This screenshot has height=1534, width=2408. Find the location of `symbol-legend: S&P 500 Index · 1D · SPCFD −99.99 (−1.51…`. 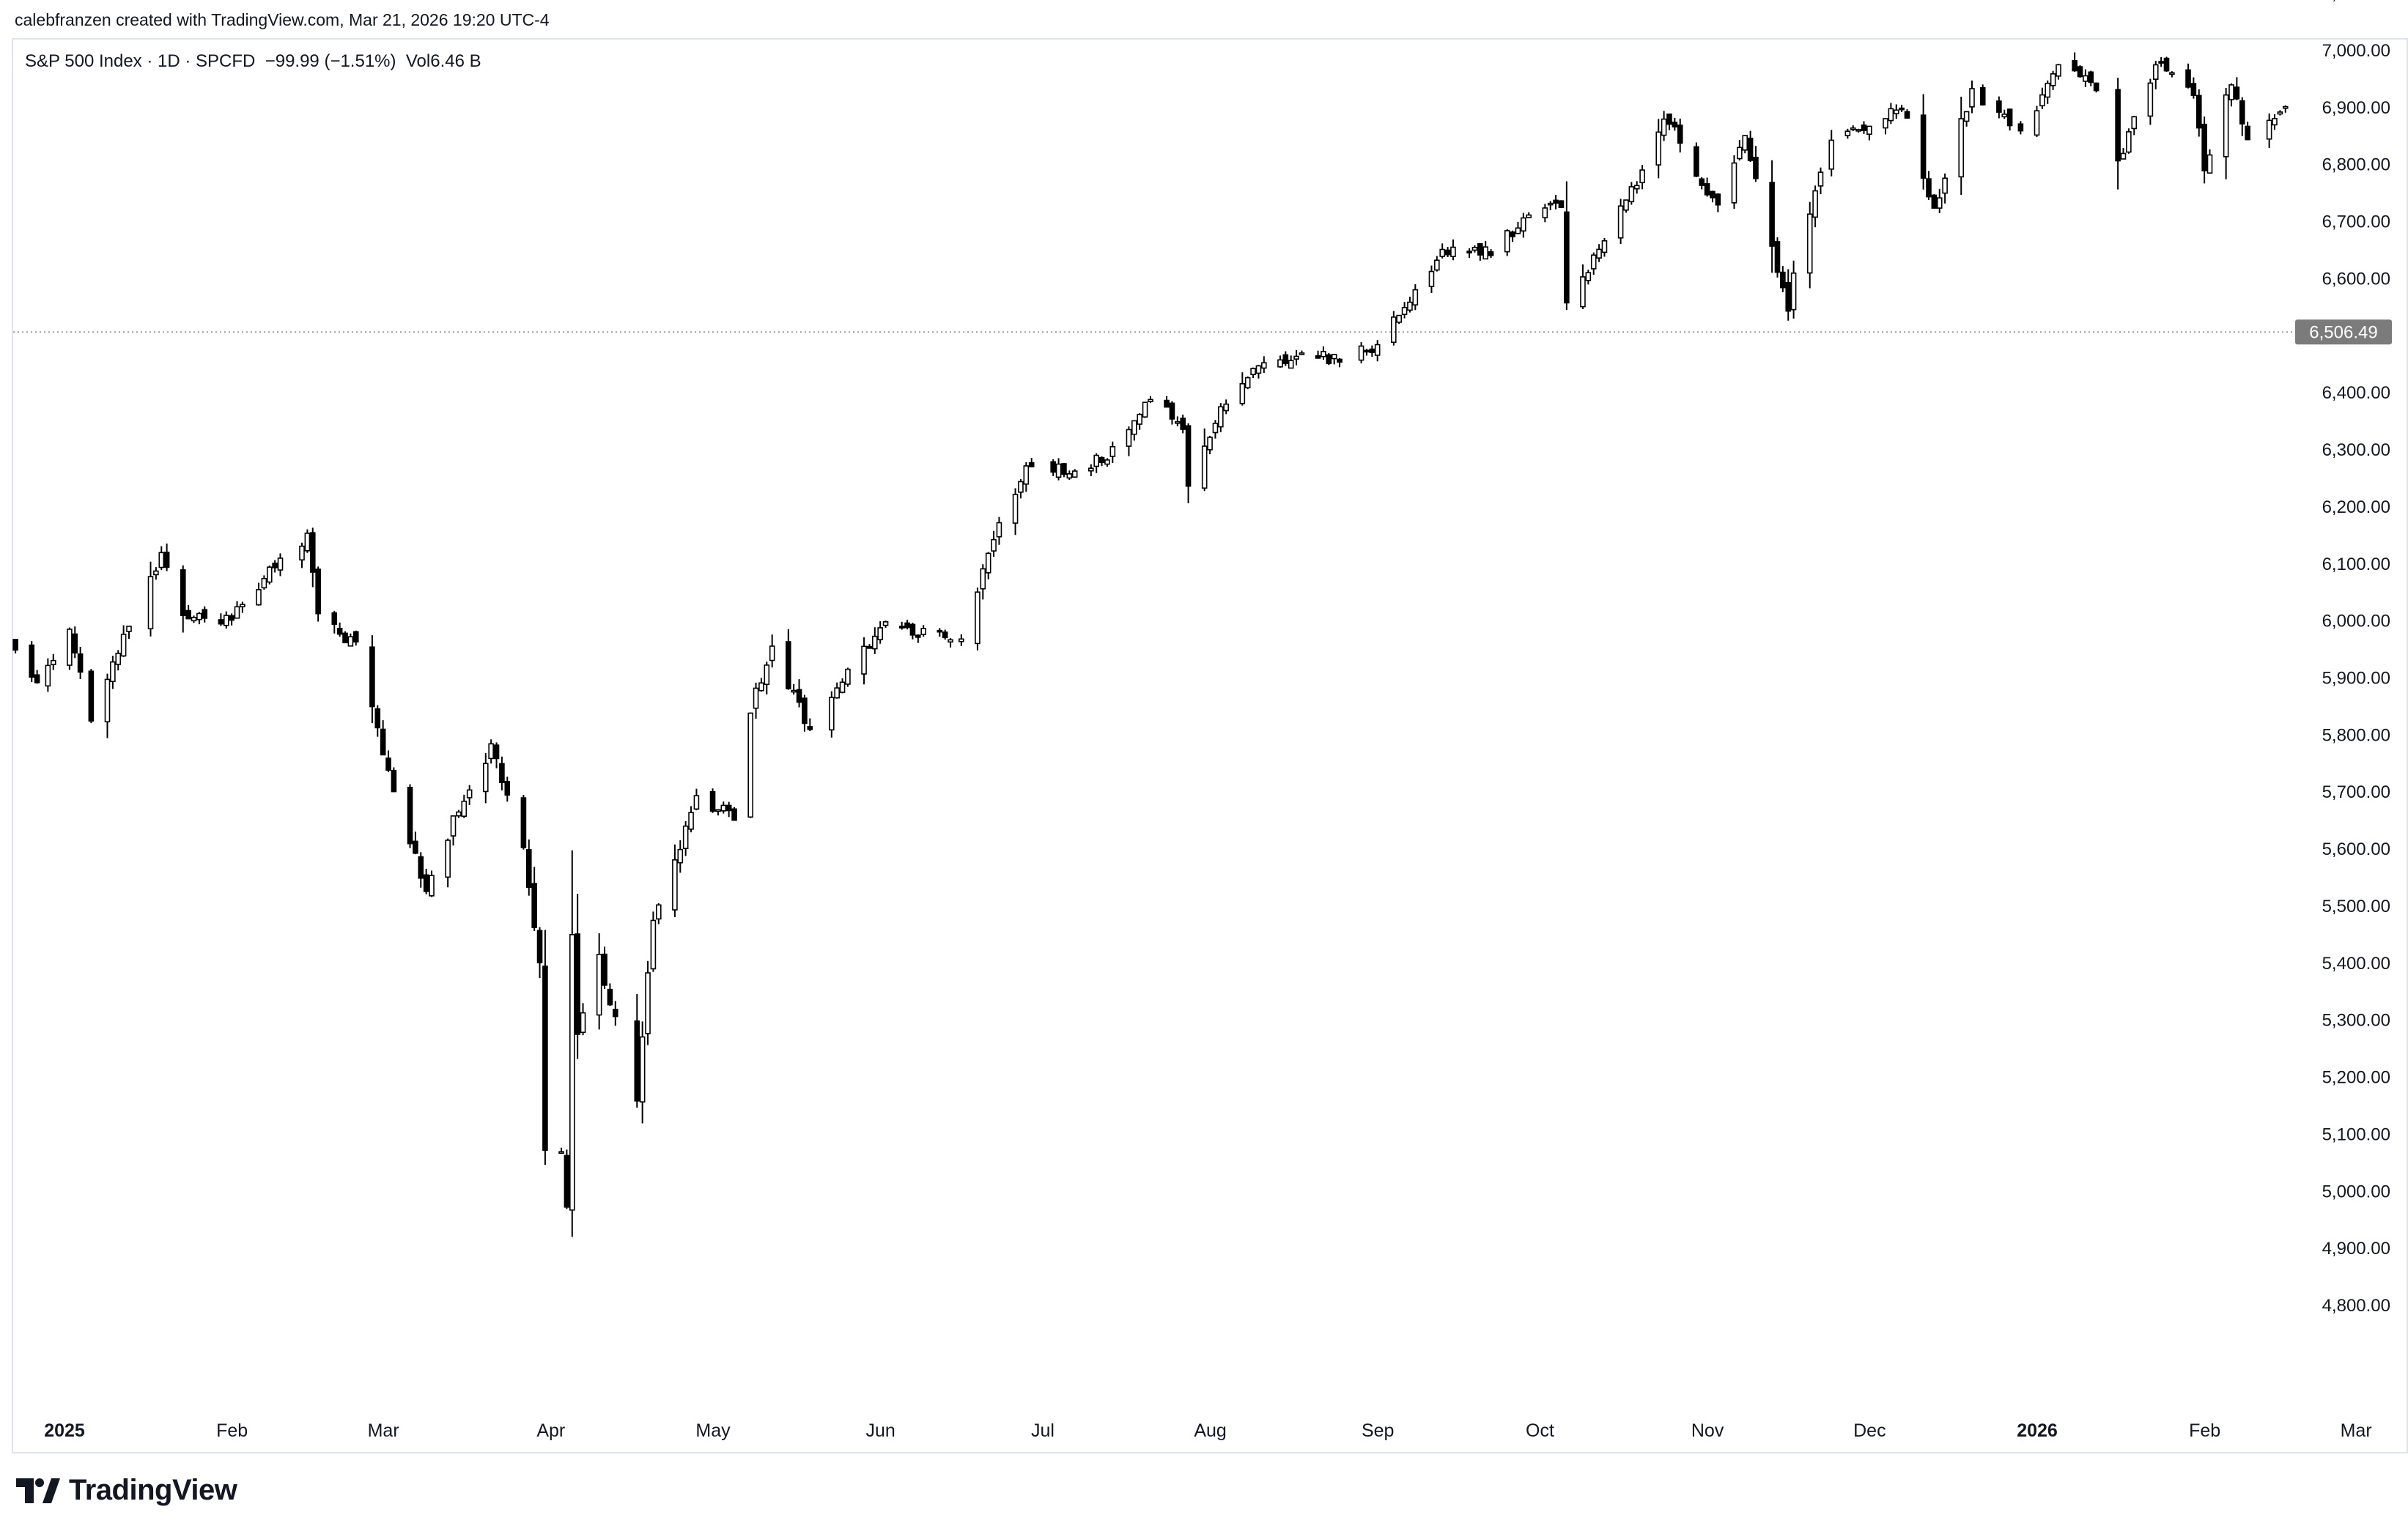

symbol-legend: S&P 500 Index · 1D · SPCFD −99.99 (−1.51… is located at coordinates (253, 62).